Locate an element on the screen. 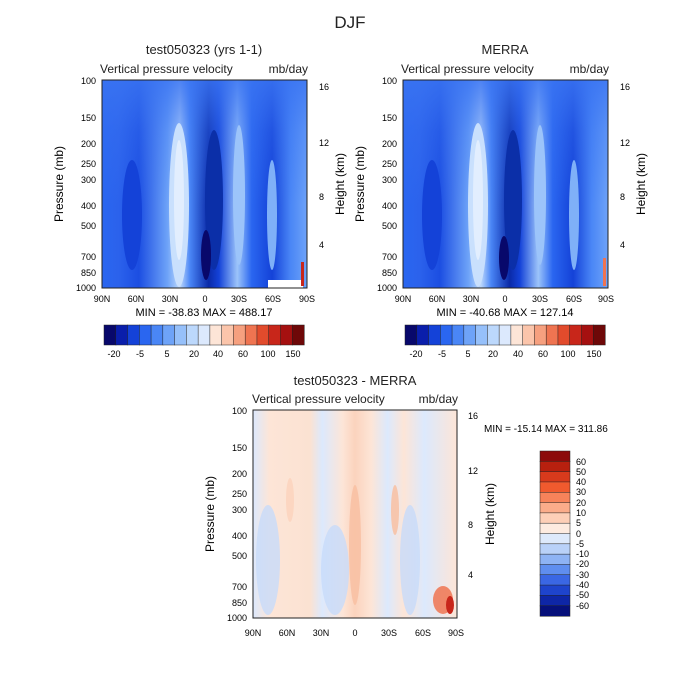  y-tick-label: 250 is located at coordinates (239, 494).